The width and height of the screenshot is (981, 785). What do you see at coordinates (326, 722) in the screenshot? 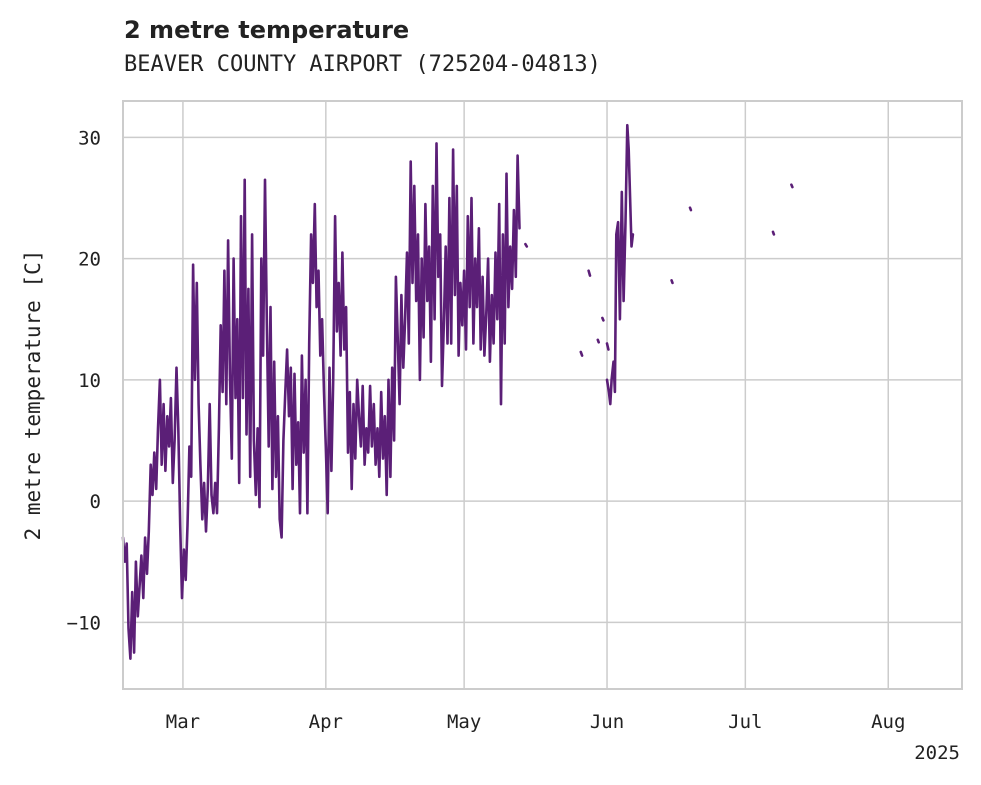
I see `x-tick-label: Apr` at bounding box center [326, 722].